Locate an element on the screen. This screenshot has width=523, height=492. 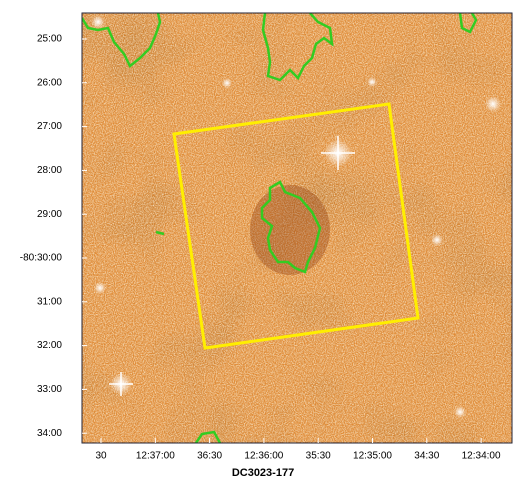
x-tick-label: 12:37:00 is located at coordinates (155, 456).